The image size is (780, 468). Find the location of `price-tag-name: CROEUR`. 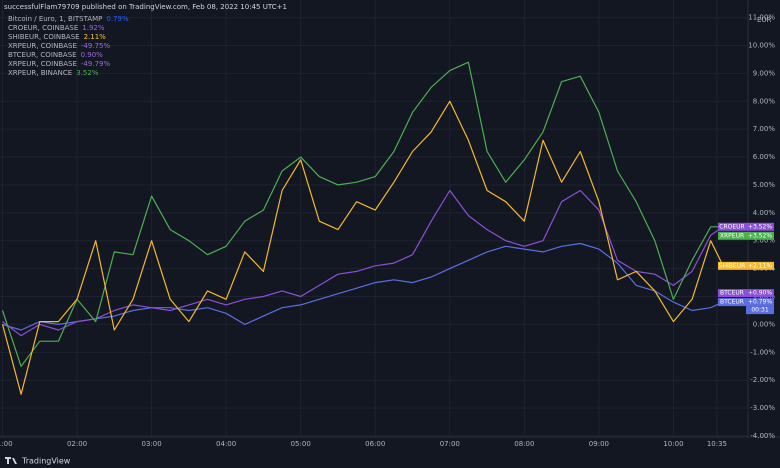

price-tag-name: CROEUR is located at coordinates (731, 226).